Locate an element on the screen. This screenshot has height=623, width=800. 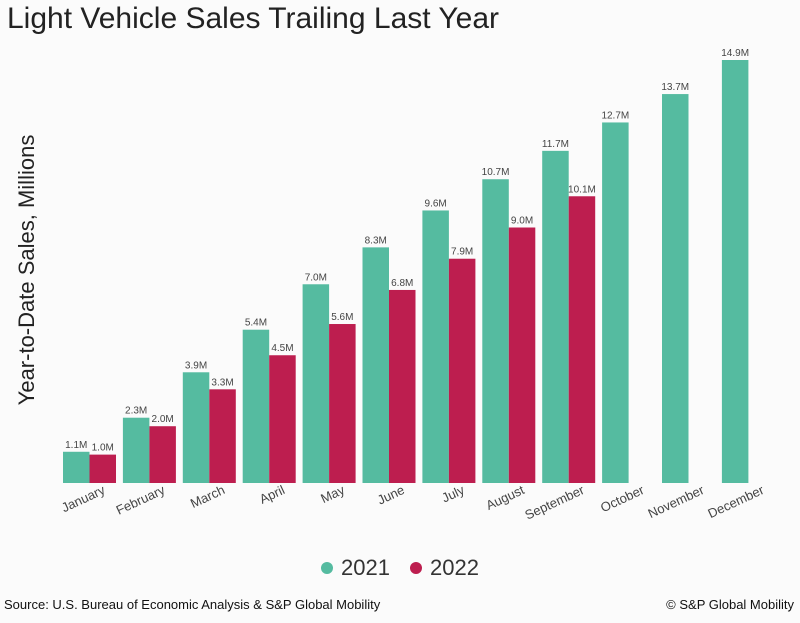
bar-2021-march is located at coordinates (196, 427).